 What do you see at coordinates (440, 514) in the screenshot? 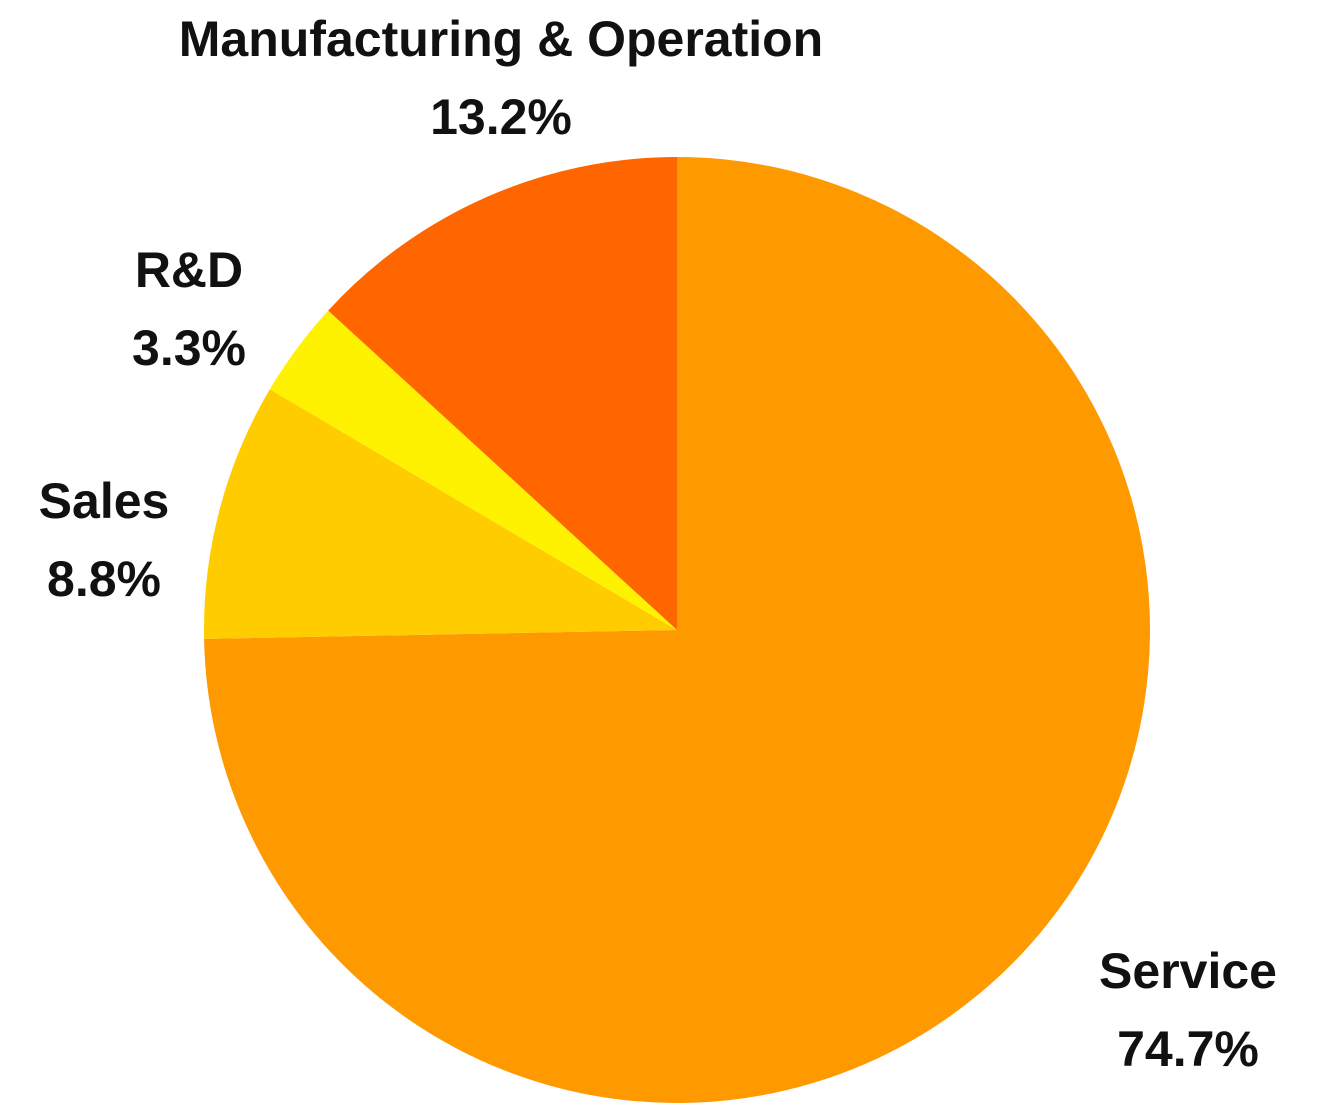
I see `pie-slice-sales` at bounding box center [440, 514].